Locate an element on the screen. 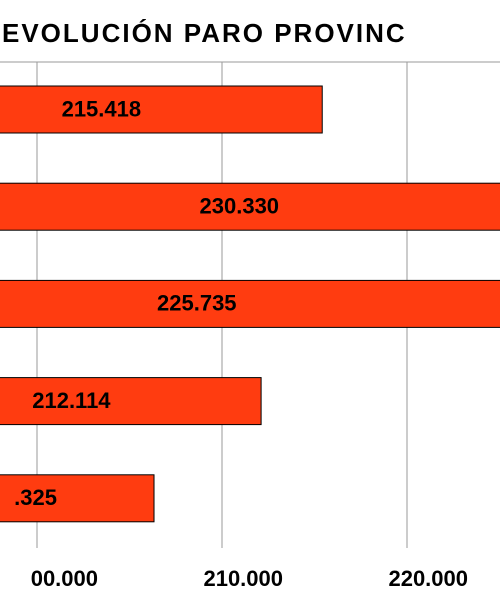  value-label: .325 is located at coordinates (35, 497).